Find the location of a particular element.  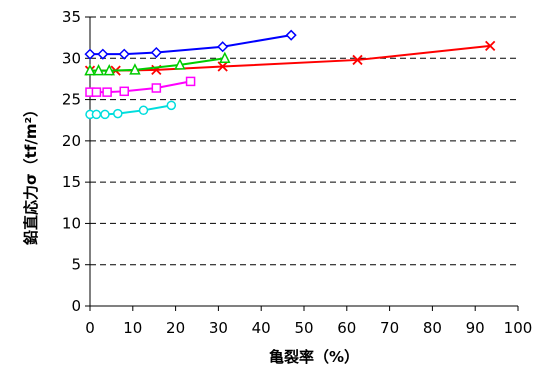

x-tick-label-20: 20 is located at coordinates (175, 328).